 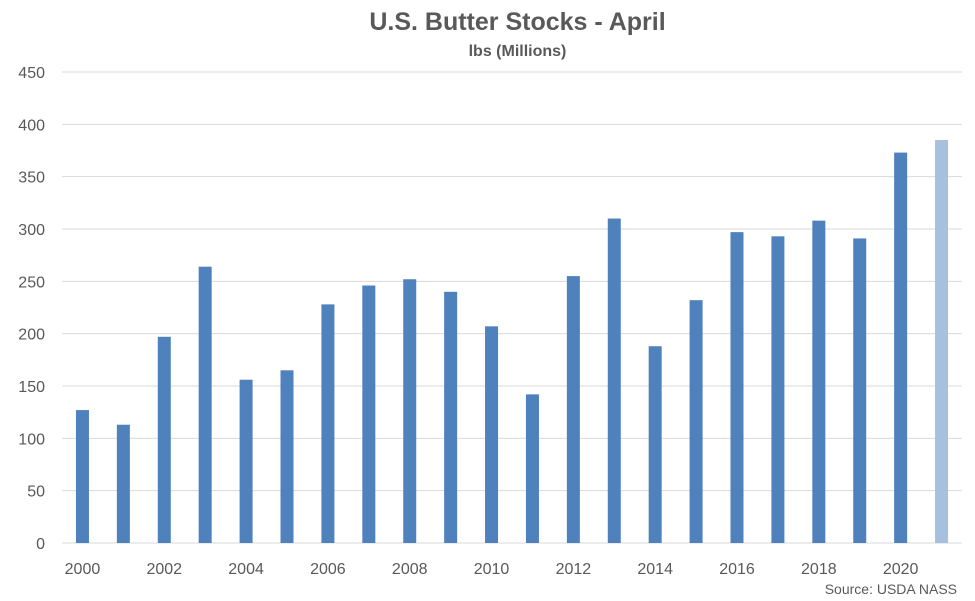 What do you see at coordinates (942, 342) in the screenshot?
I see `bar-2021` at bounding box center [942, 342].